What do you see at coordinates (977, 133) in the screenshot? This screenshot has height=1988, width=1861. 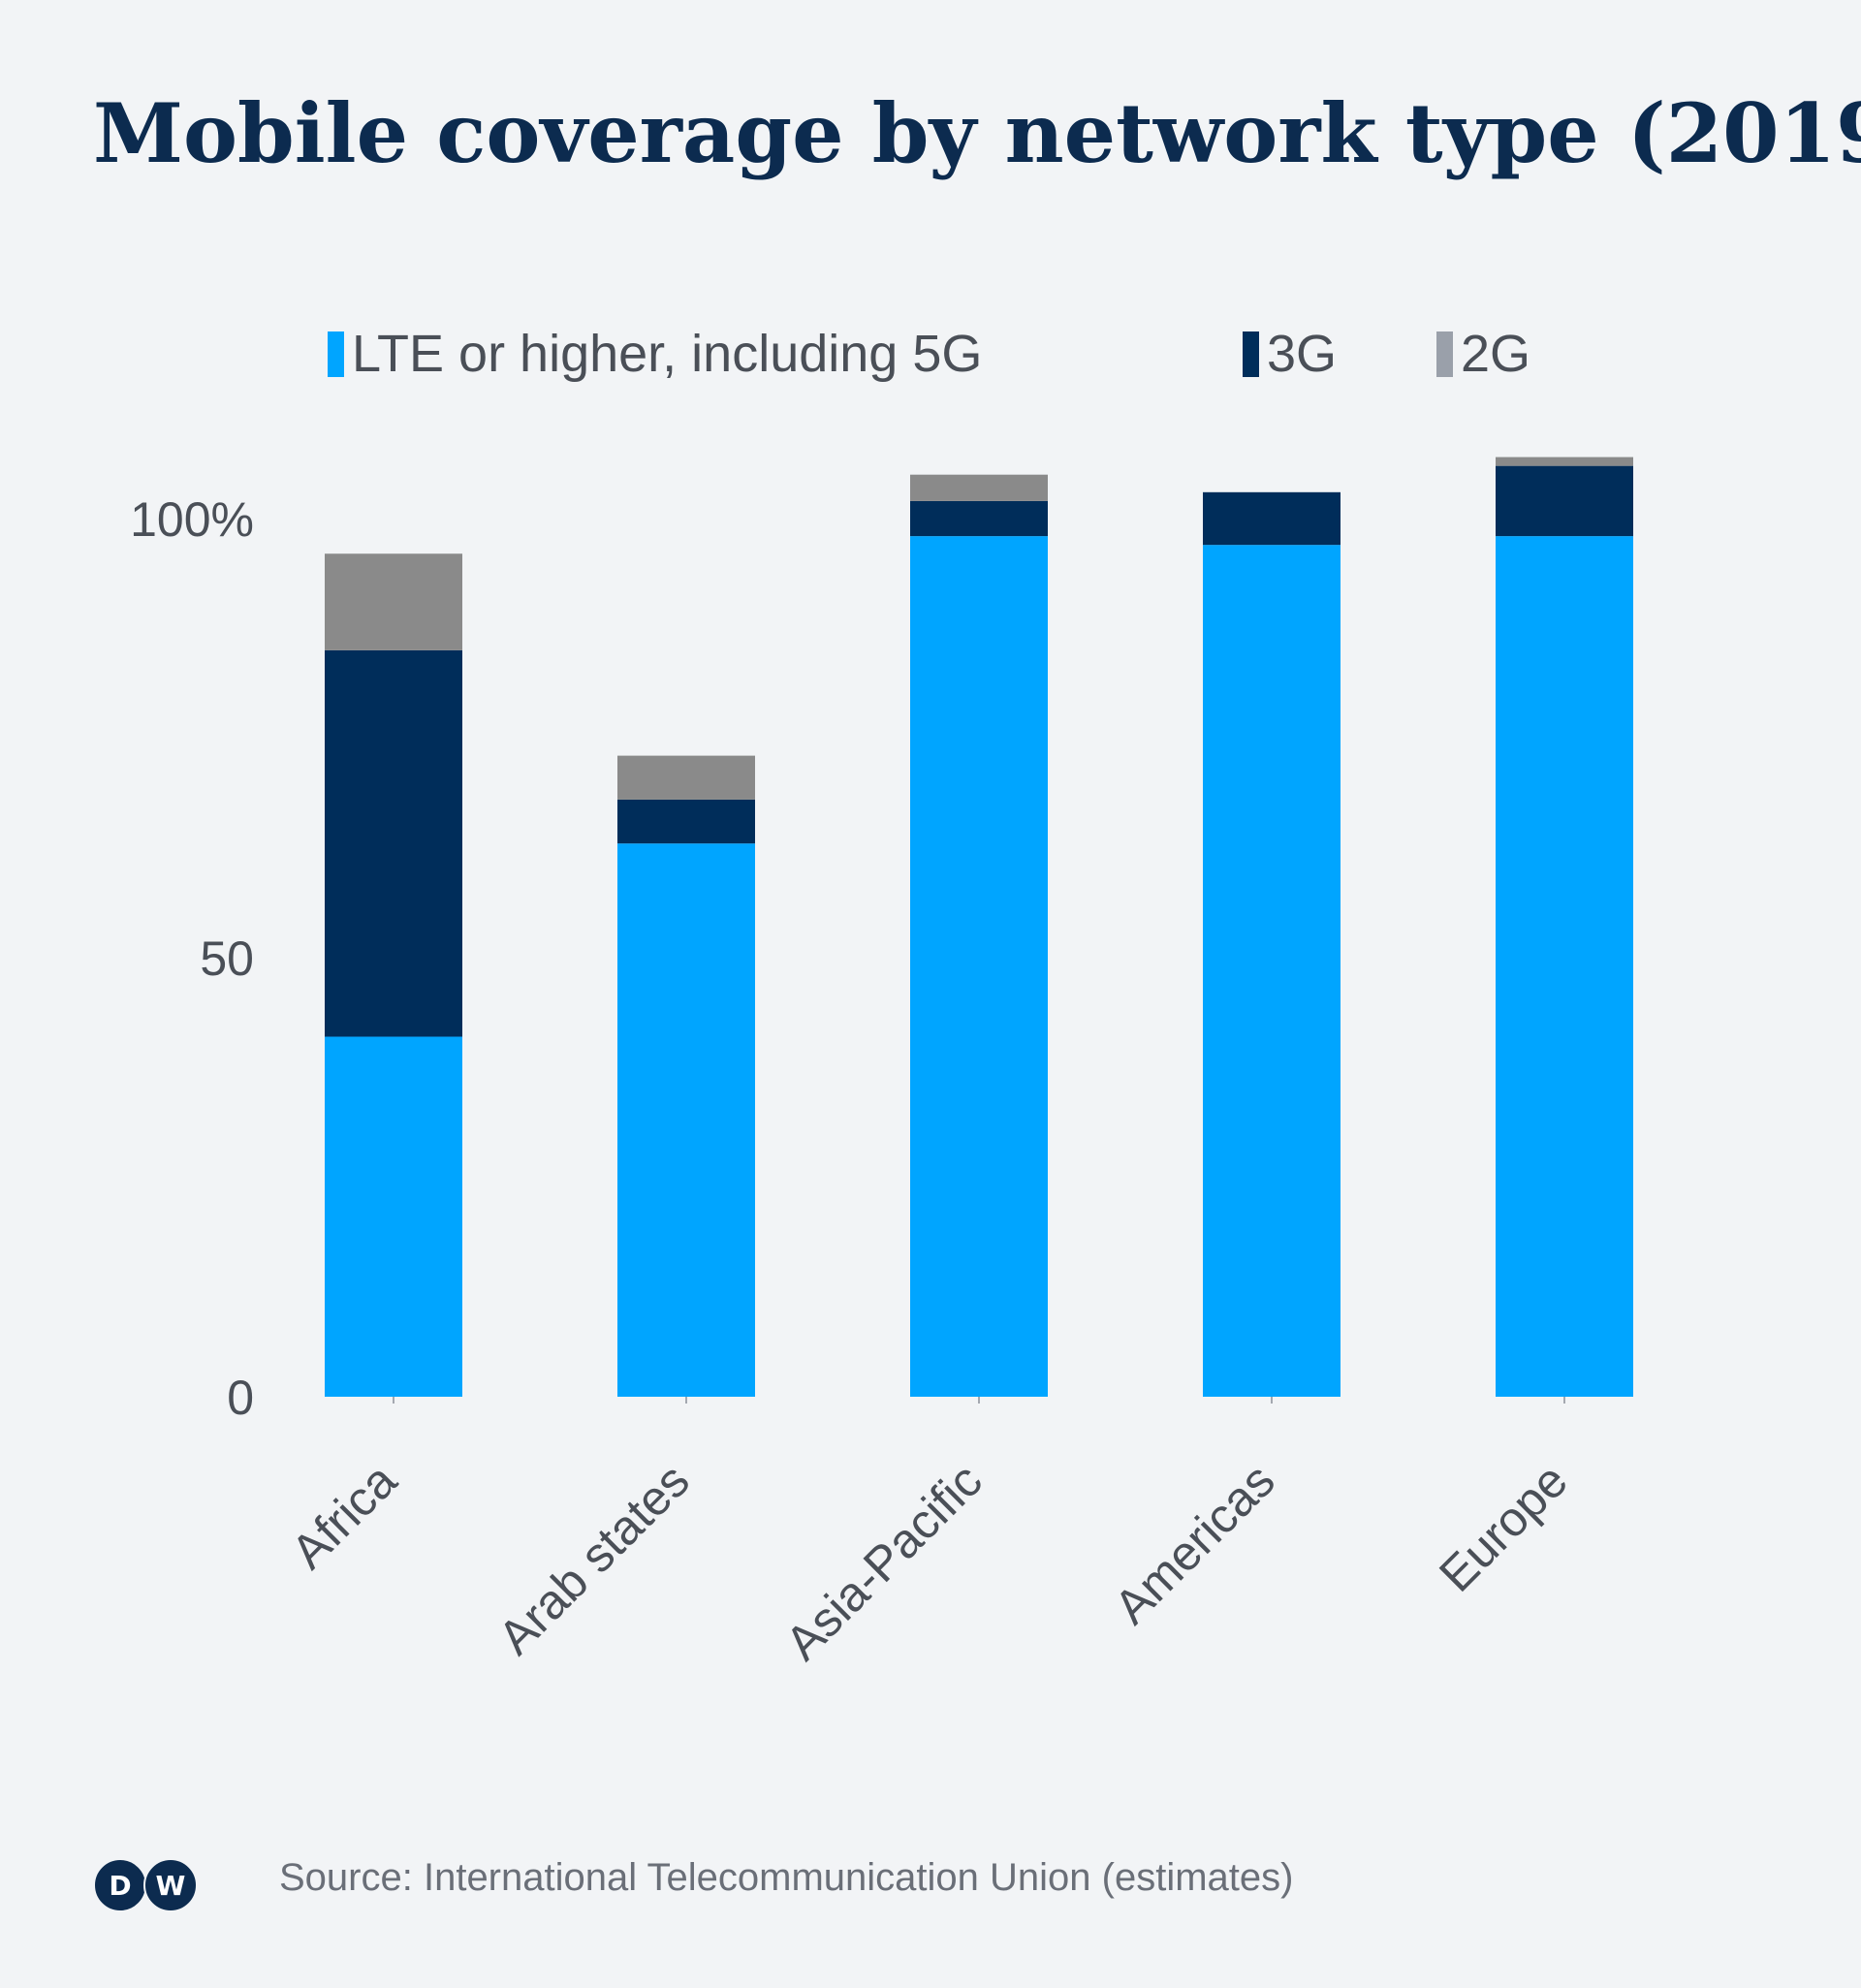 I see `chart-title: Mobile coverage by network type (2019)` at bounding box center [977, 133].